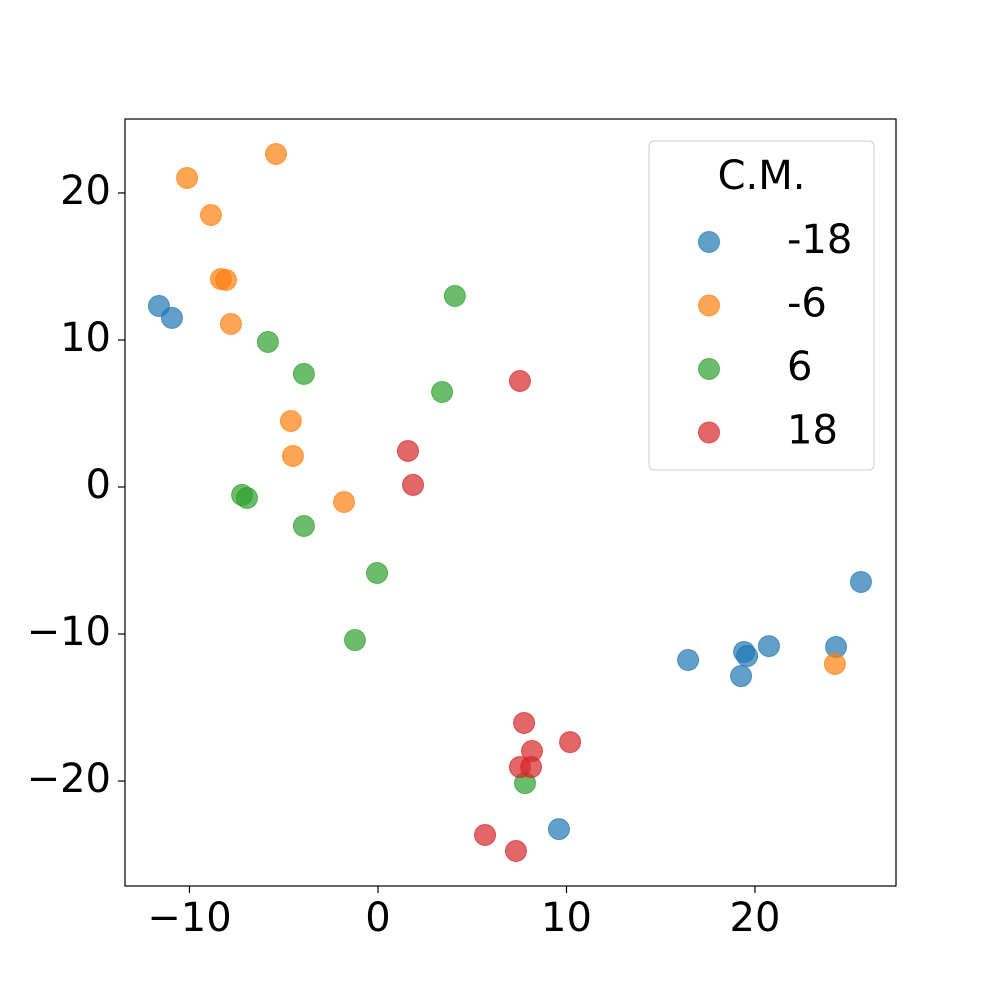 This screenshot has width=996, height=1000. Describe the element at coordinates (69, 779) in the screenshot. I see `y-tick-label: −20` at that location.